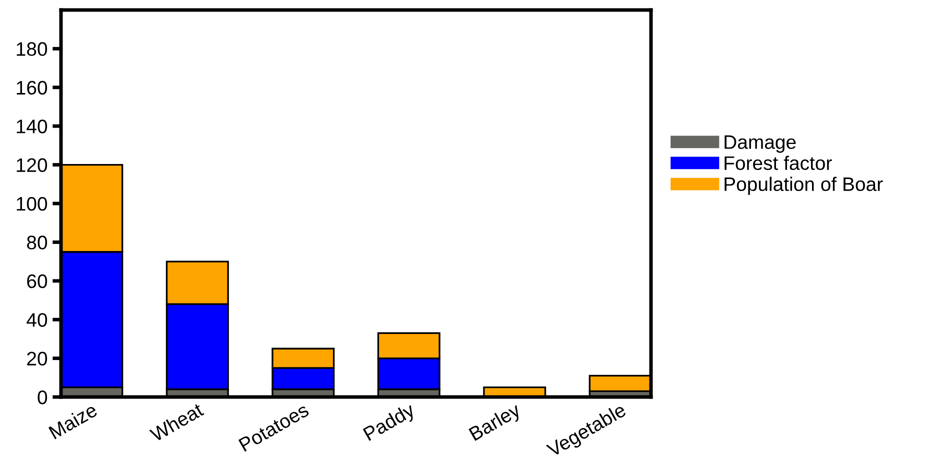 This screenshot has height=465, width=930. I want to click on legend-label: Damage, so click(760, 144).